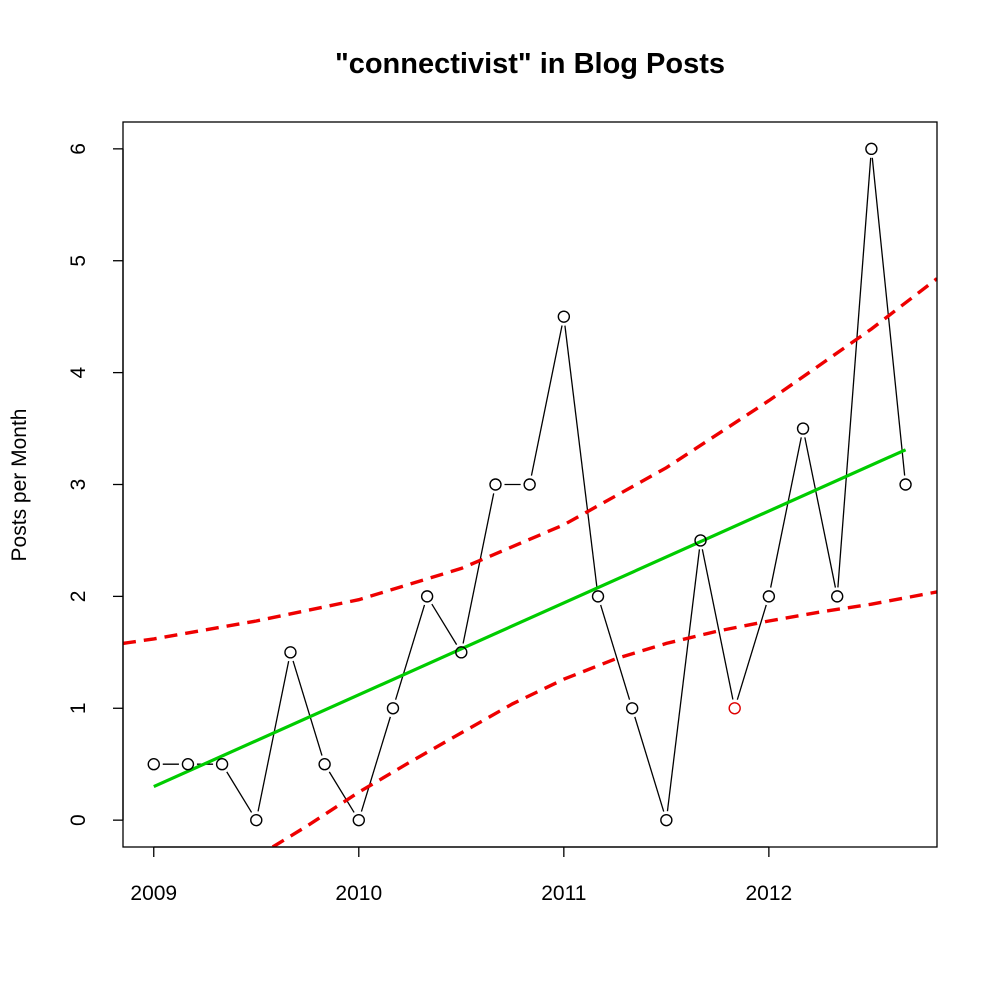  What do you see at coordinates (78, 708) in the screenshot?
I see `y-tick-label: 1` at bounding box center [78, 708].